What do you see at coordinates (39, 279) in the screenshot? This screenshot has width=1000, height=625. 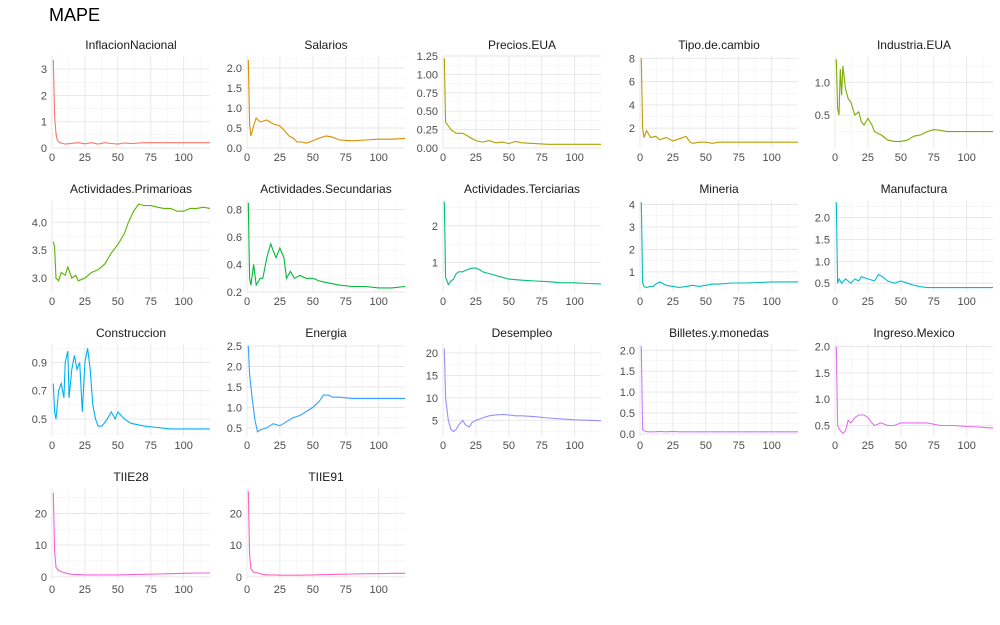 I see `y-tick-label: 3.0` at bounding box center [39, 279].